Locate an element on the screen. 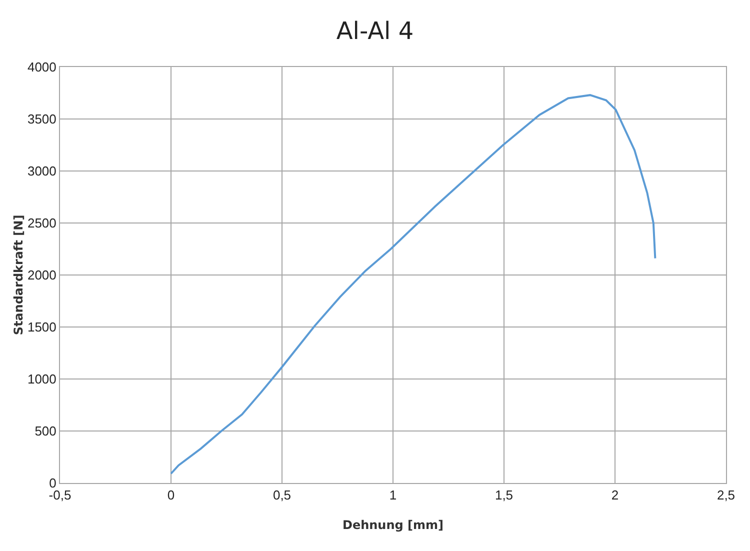 Image resolution: width=750 pixels, height=551 pixels. y-tick-label: 4000 is located at coordinates (41, 67).